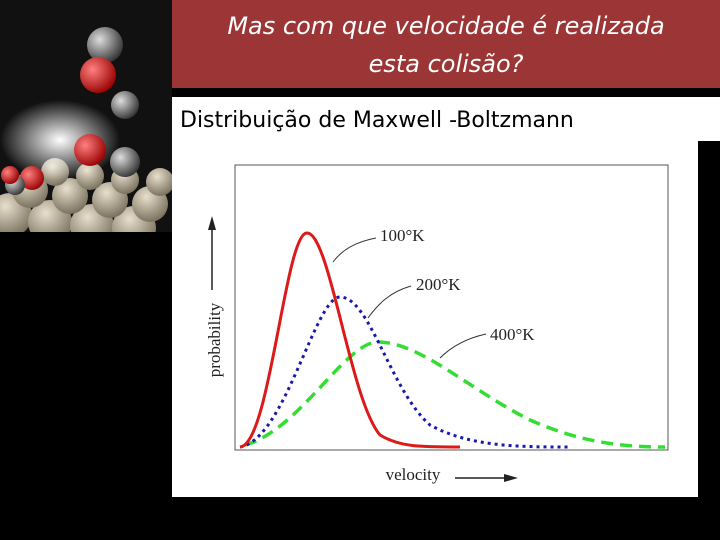  Describe the element at coordinates (214, 339) in the screenshot. I see `y-axis-label: probability` at that location.